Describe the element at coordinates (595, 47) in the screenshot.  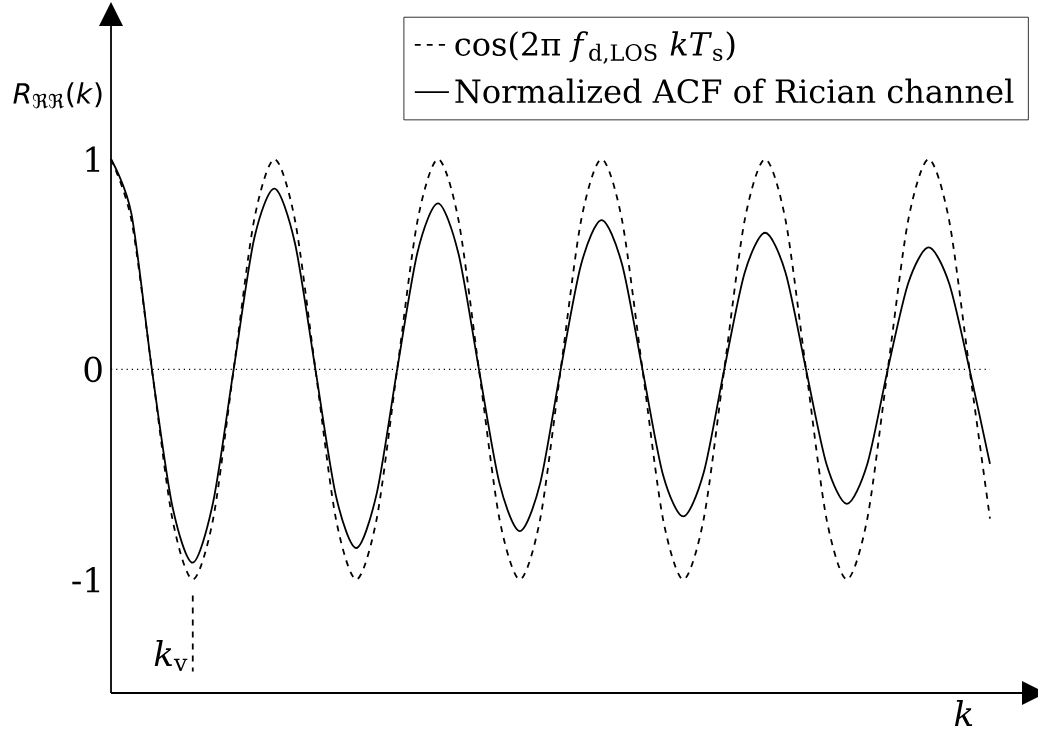
I see `legend-label: cos(2π f$_{d,LOS}$ kT$_{s}$)` at that location.